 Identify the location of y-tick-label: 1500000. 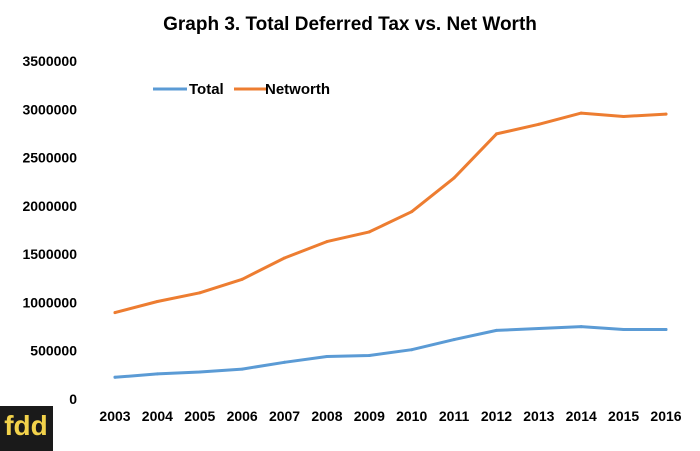
(49, 254).